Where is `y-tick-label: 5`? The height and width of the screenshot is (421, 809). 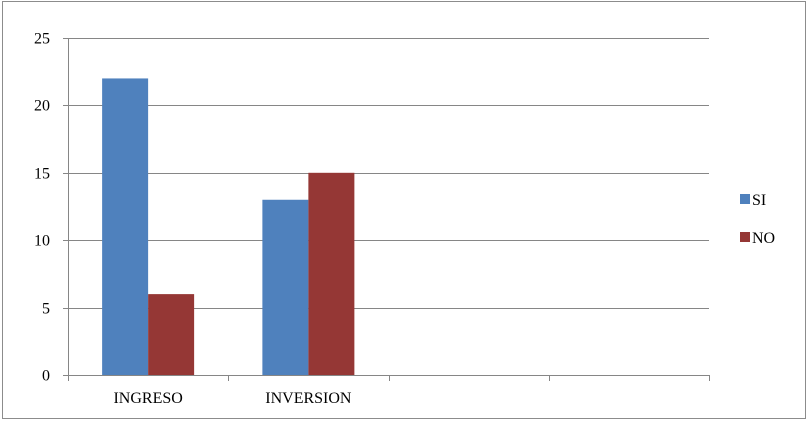
y-tick-label: 5 is located at coordinates (46, 309).